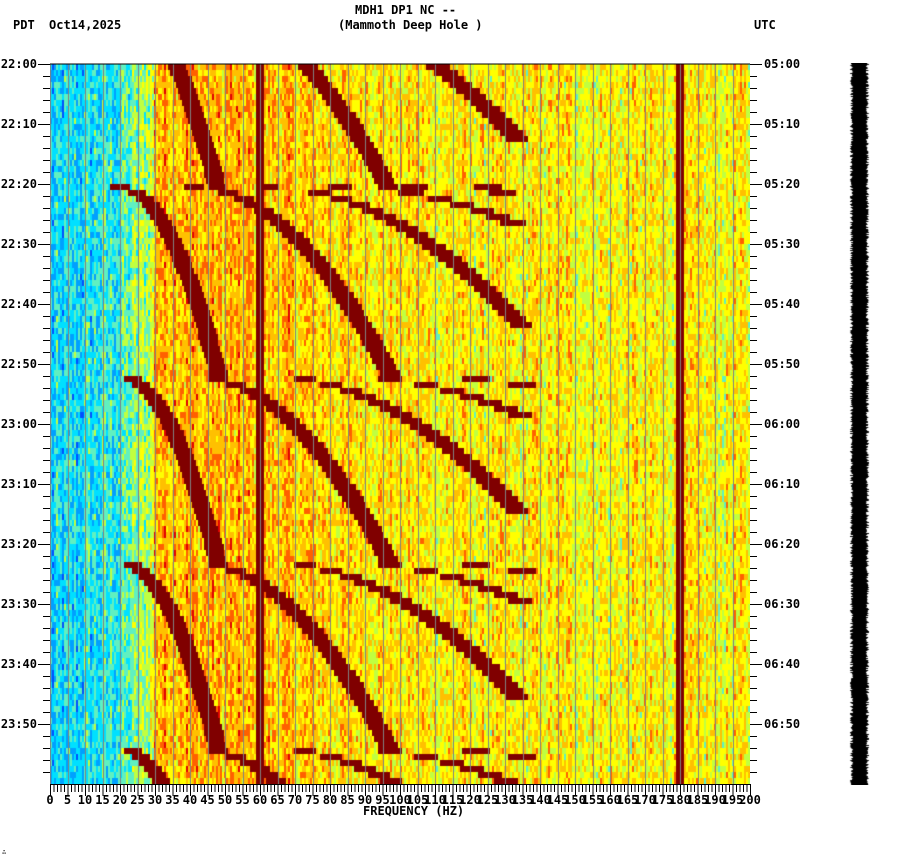 This screenshot has width=902, height=864. I want to click on x-tick-label: 145, so click(558, 800).